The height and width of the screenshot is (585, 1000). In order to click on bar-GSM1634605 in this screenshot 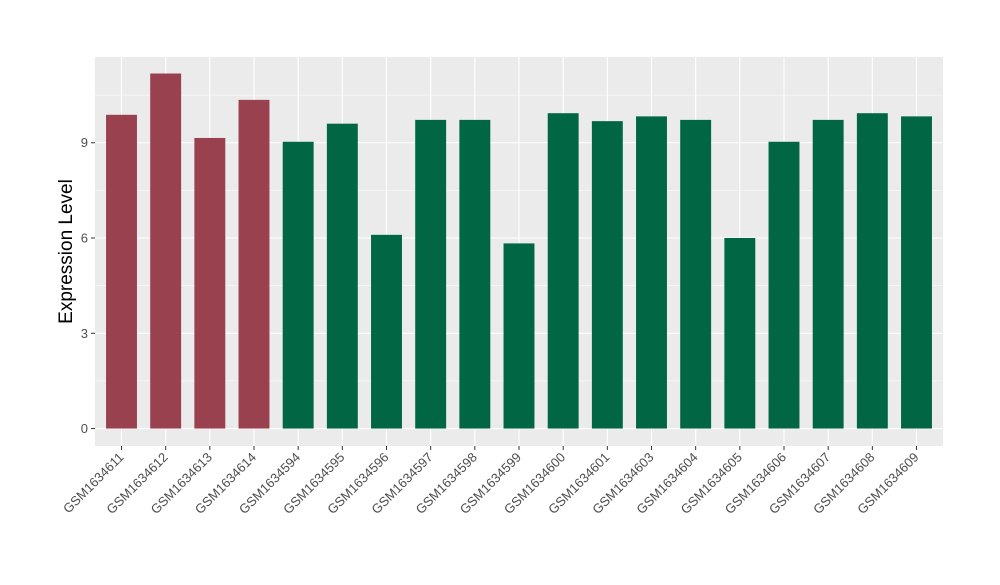, I will do `click(740, 333)`.